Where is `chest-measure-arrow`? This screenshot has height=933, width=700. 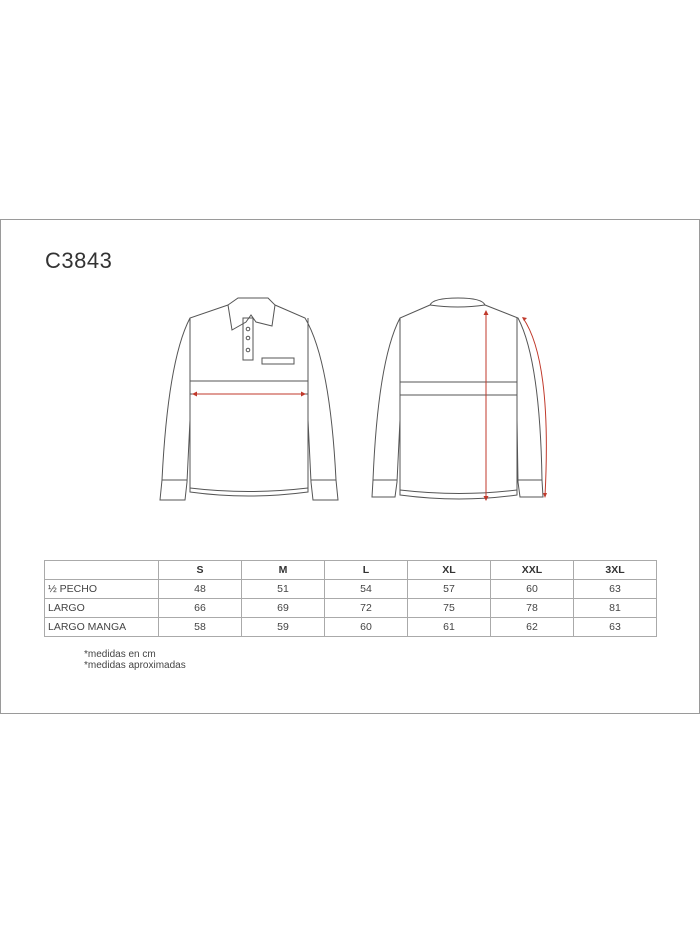 chest-measure-arrow is located at coordinates (249, 394).